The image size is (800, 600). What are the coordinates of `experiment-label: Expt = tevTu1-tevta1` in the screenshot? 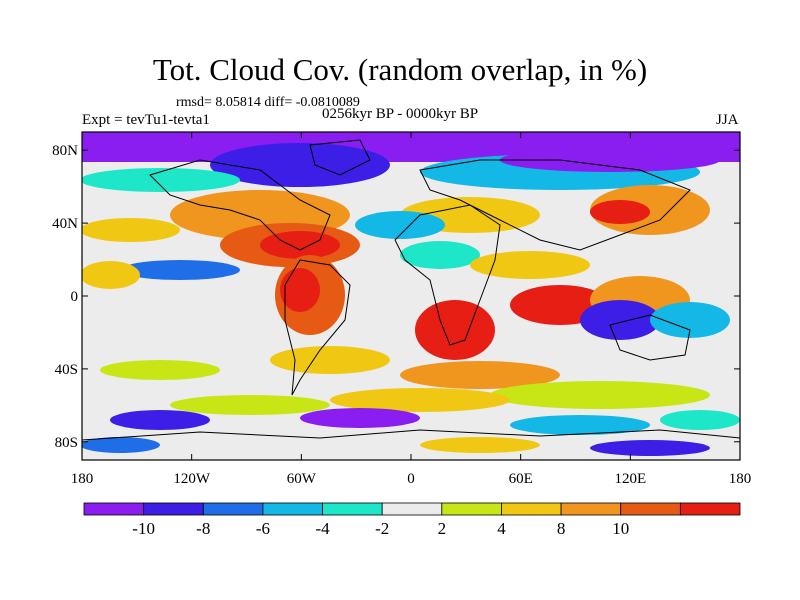 It's located at (146, 120).